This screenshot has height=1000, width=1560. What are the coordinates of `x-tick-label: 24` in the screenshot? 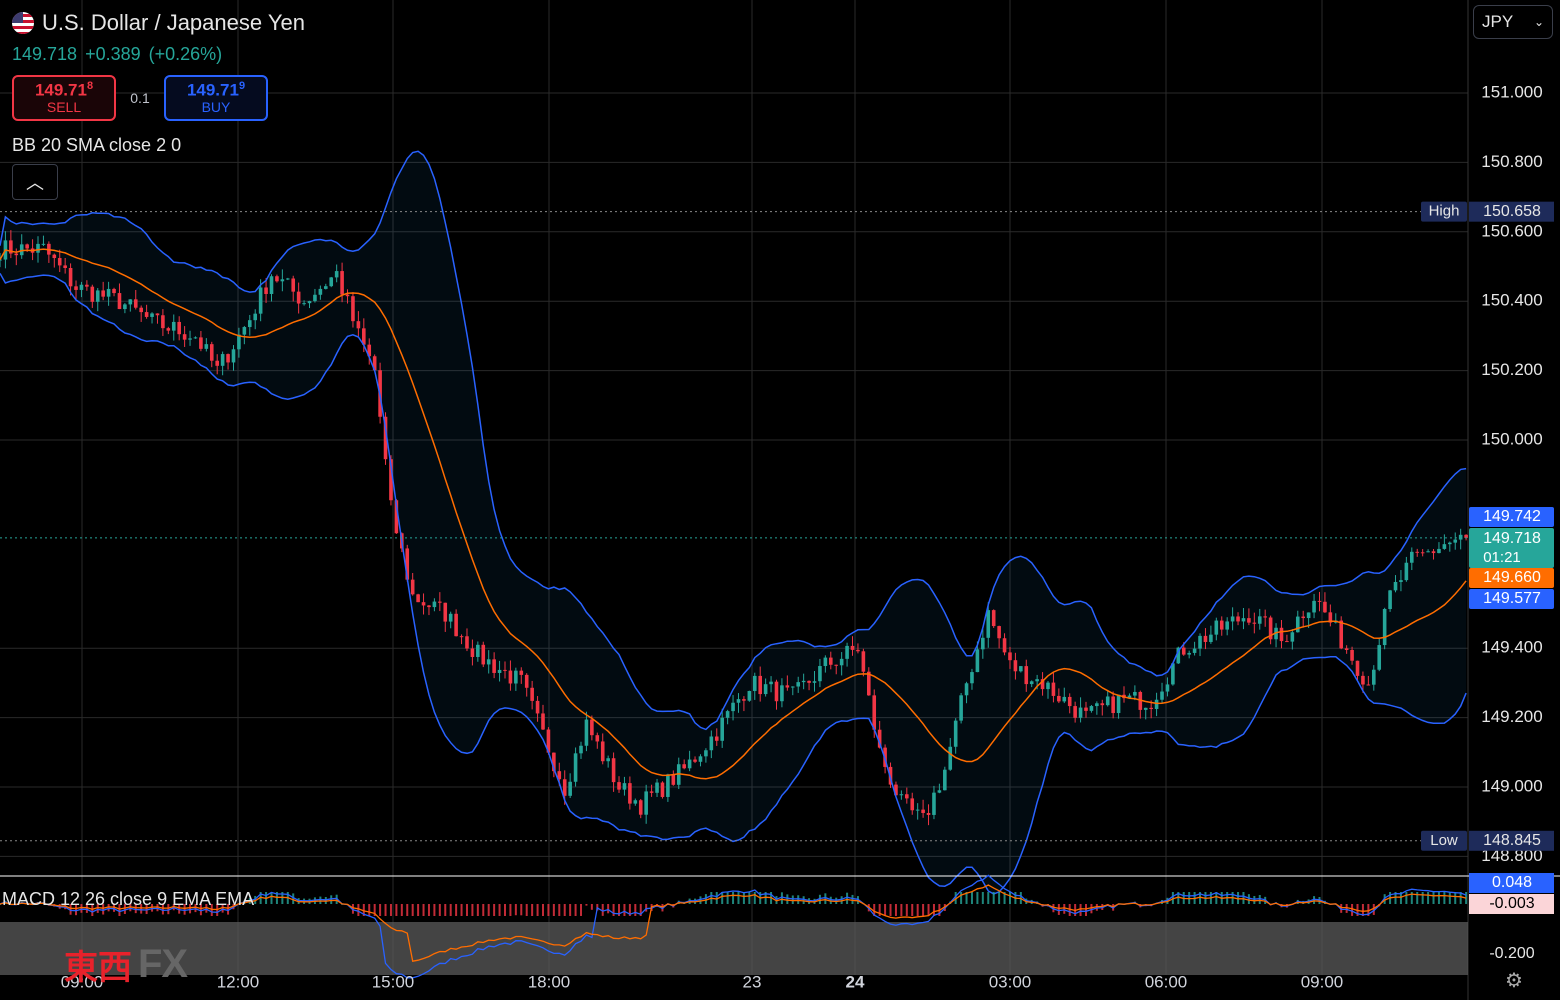 It's located at (855, 981).